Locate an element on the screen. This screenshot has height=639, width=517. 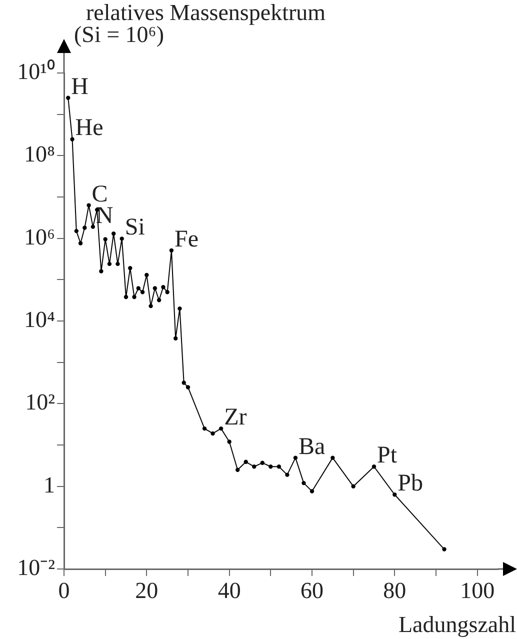
x-tick-label: 40 is located at coordinates (229, 590).